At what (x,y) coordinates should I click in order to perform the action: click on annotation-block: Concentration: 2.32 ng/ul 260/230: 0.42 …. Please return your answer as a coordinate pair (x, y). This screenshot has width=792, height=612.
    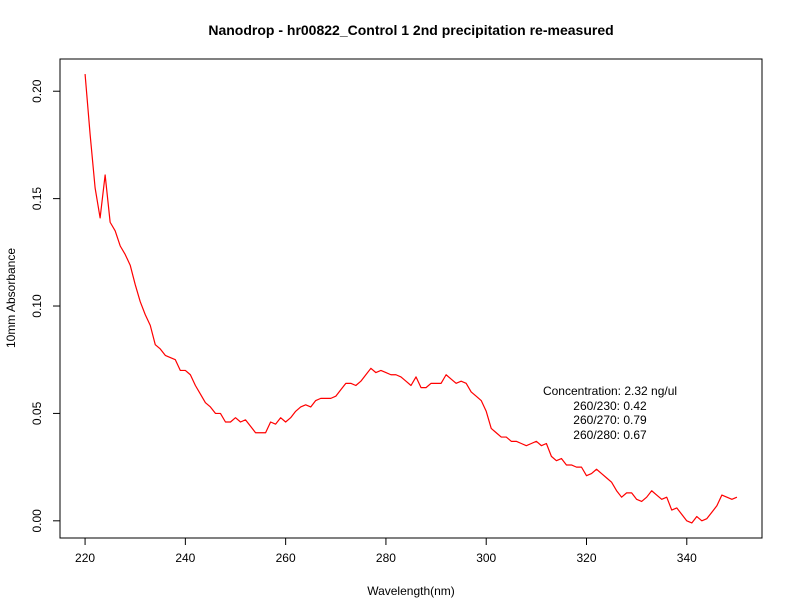
    Looking at the image, I should click on (610, 413).